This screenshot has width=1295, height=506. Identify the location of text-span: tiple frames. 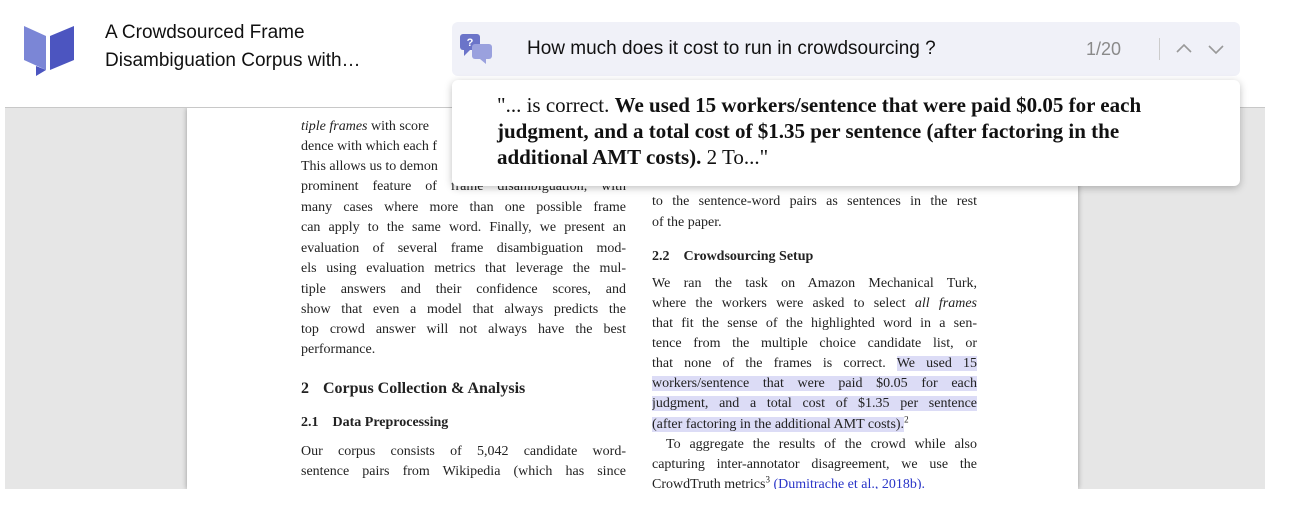
(334, 126).